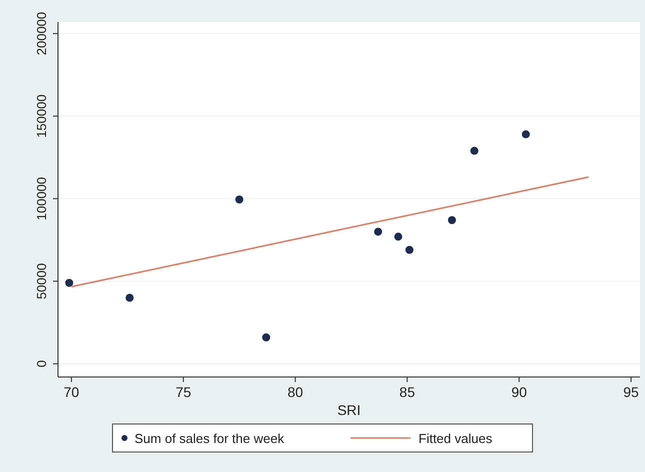 This screenshot has width=645, height=472. Describe the element at coordinates (41, 364) in the screenshot. I see `y-tick-label: 0` at that location.